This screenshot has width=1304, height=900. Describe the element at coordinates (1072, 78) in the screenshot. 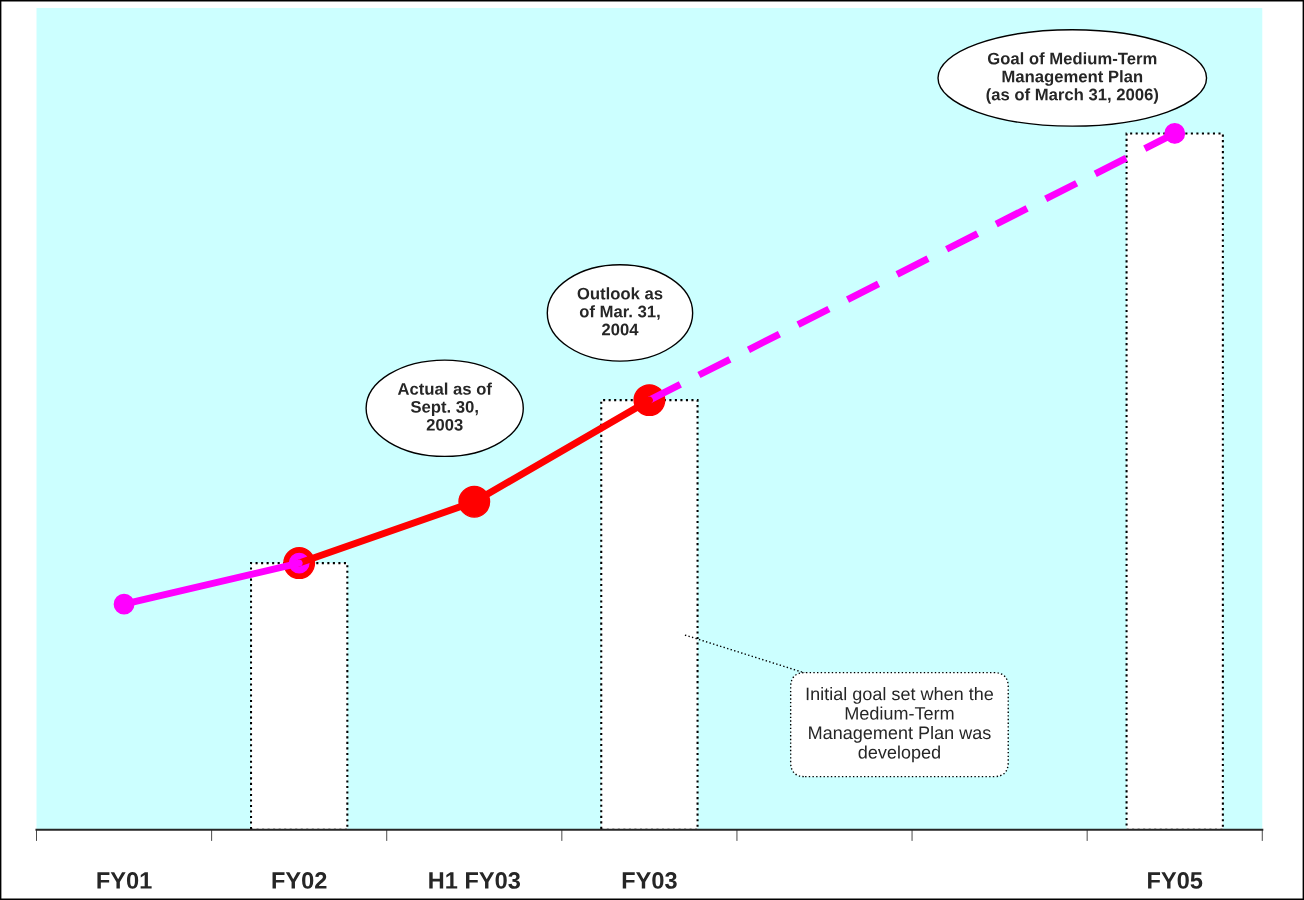

I see `text: Goal of Medium-Term Management Plan (as of March 31, 2006)` at that location.